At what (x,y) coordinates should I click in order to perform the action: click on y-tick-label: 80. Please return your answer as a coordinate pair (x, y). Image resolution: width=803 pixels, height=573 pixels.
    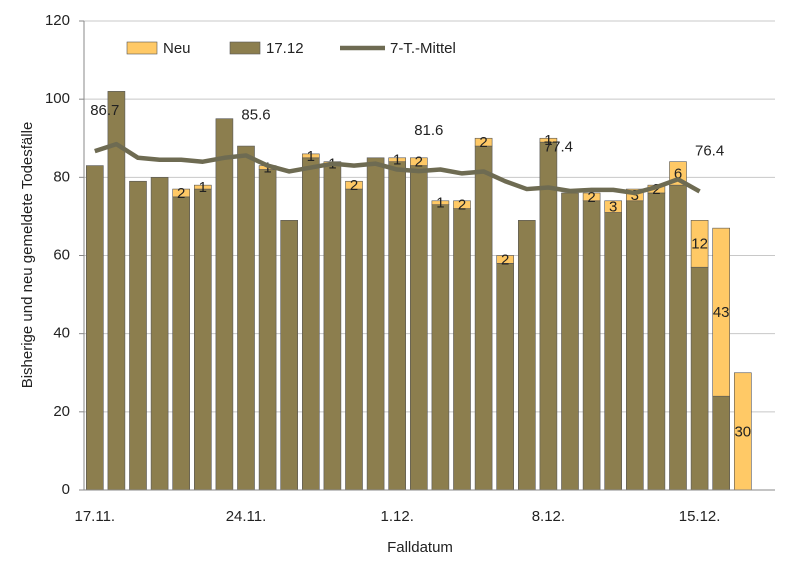
    Looking at the image, I should click on (61, 176).